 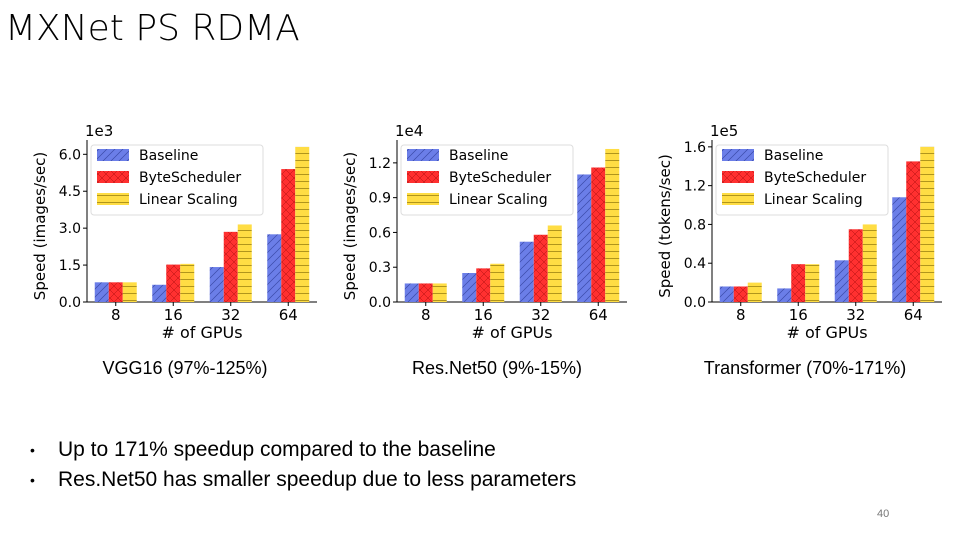 I want to click on y-tick-label: 3.0, so click(x=70, y=229).